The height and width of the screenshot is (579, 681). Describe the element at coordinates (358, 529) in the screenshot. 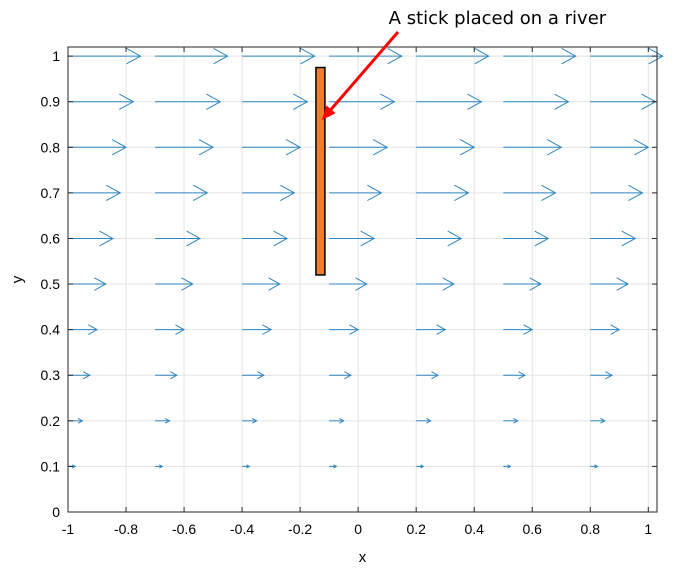

I see `x-tick-label: 0` at that location.